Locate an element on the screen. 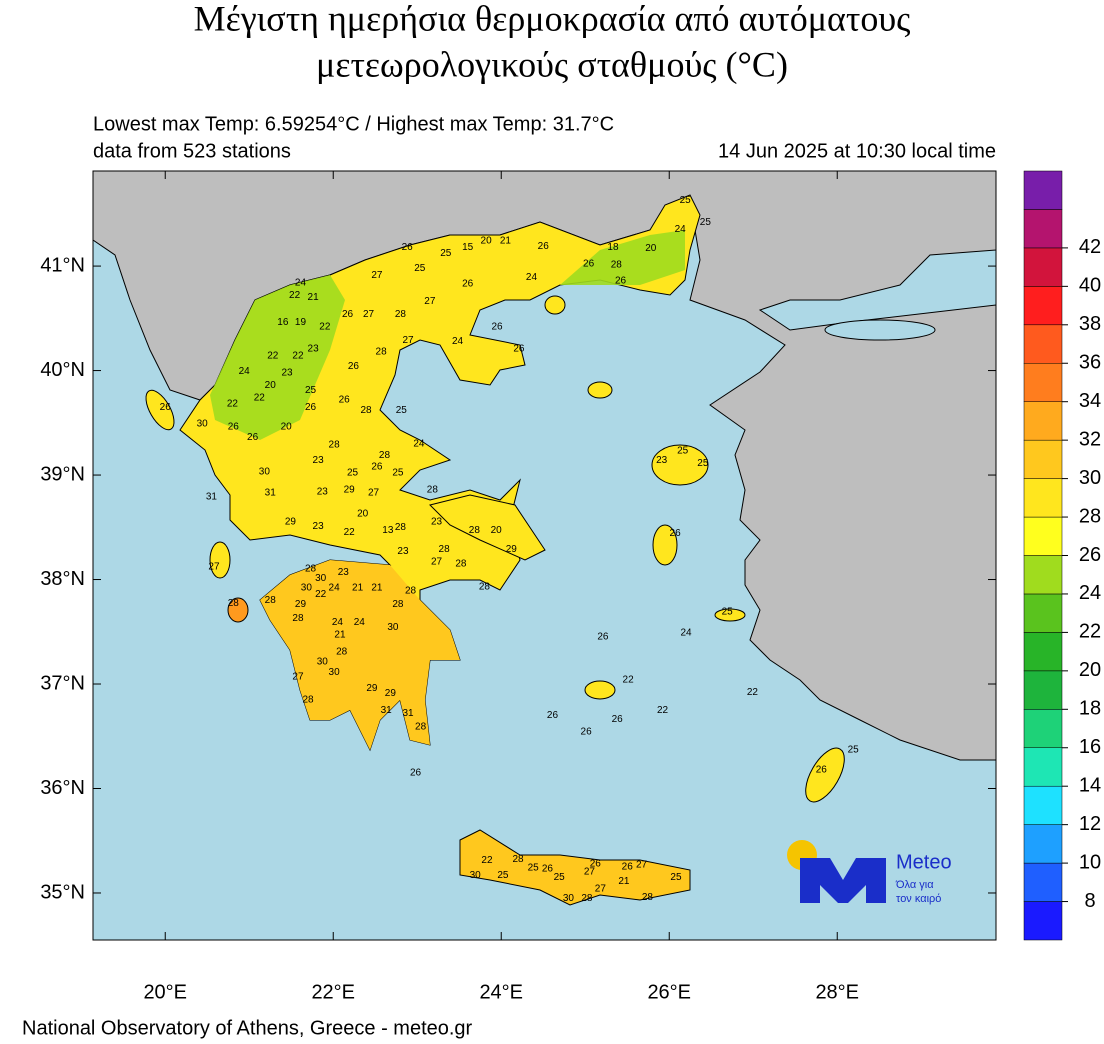  euboea is located at coordinates (487, 527).